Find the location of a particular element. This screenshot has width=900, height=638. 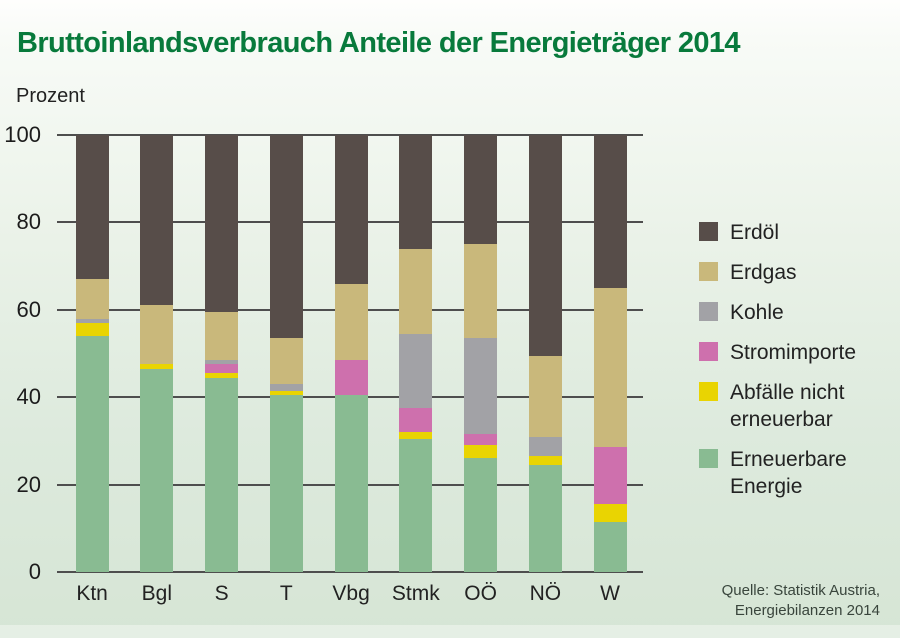

x-tick-label-Stmk: Stmk is located at coordinates (415, 593).